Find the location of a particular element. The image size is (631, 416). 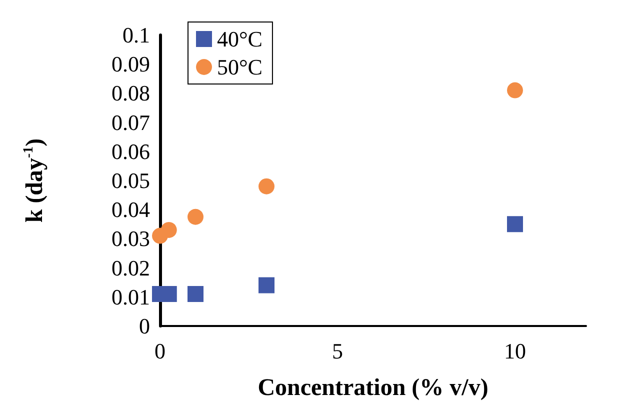

legend-label: 40°C is located at coordinates (239, 39).